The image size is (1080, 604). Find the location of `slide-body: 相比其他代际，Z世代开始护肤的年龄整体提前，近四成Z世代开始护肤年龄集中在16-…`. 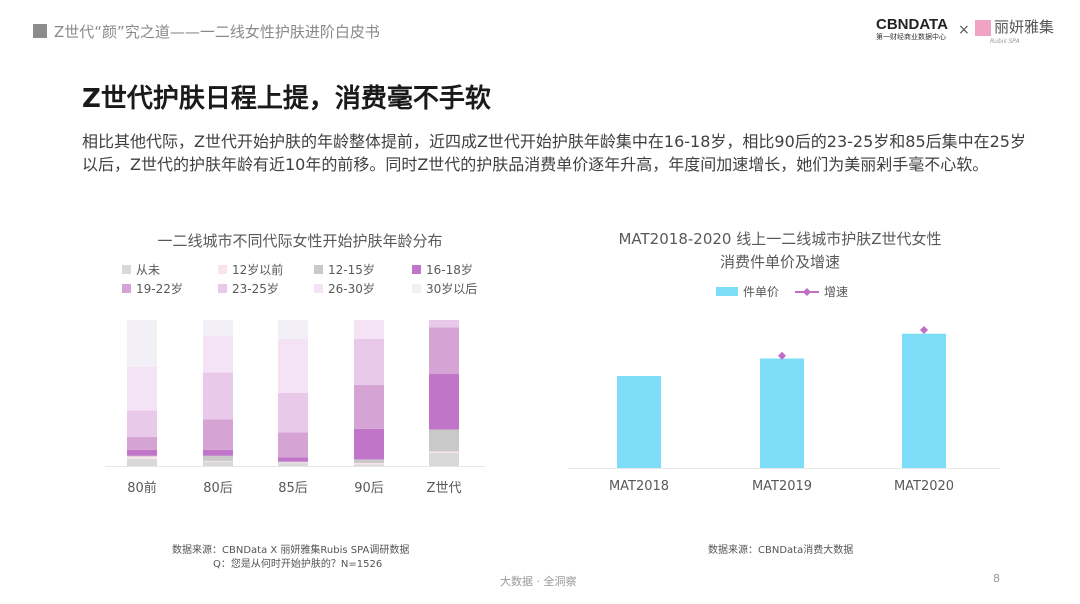

slide-body: 相比其他代际，Z世代开始护肤的年龄整体提前，近四成Z世代开始护肤年龄集中在16-… is located at coordinates (554, 153).